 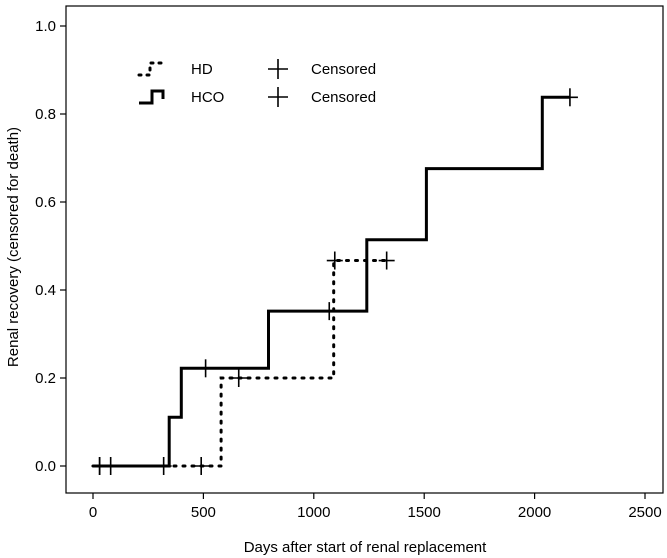 What do you see at coordinates (45, 114) in the screenshot?
I see `y-tick-label: 0.8` at bounding box center [45, 114].